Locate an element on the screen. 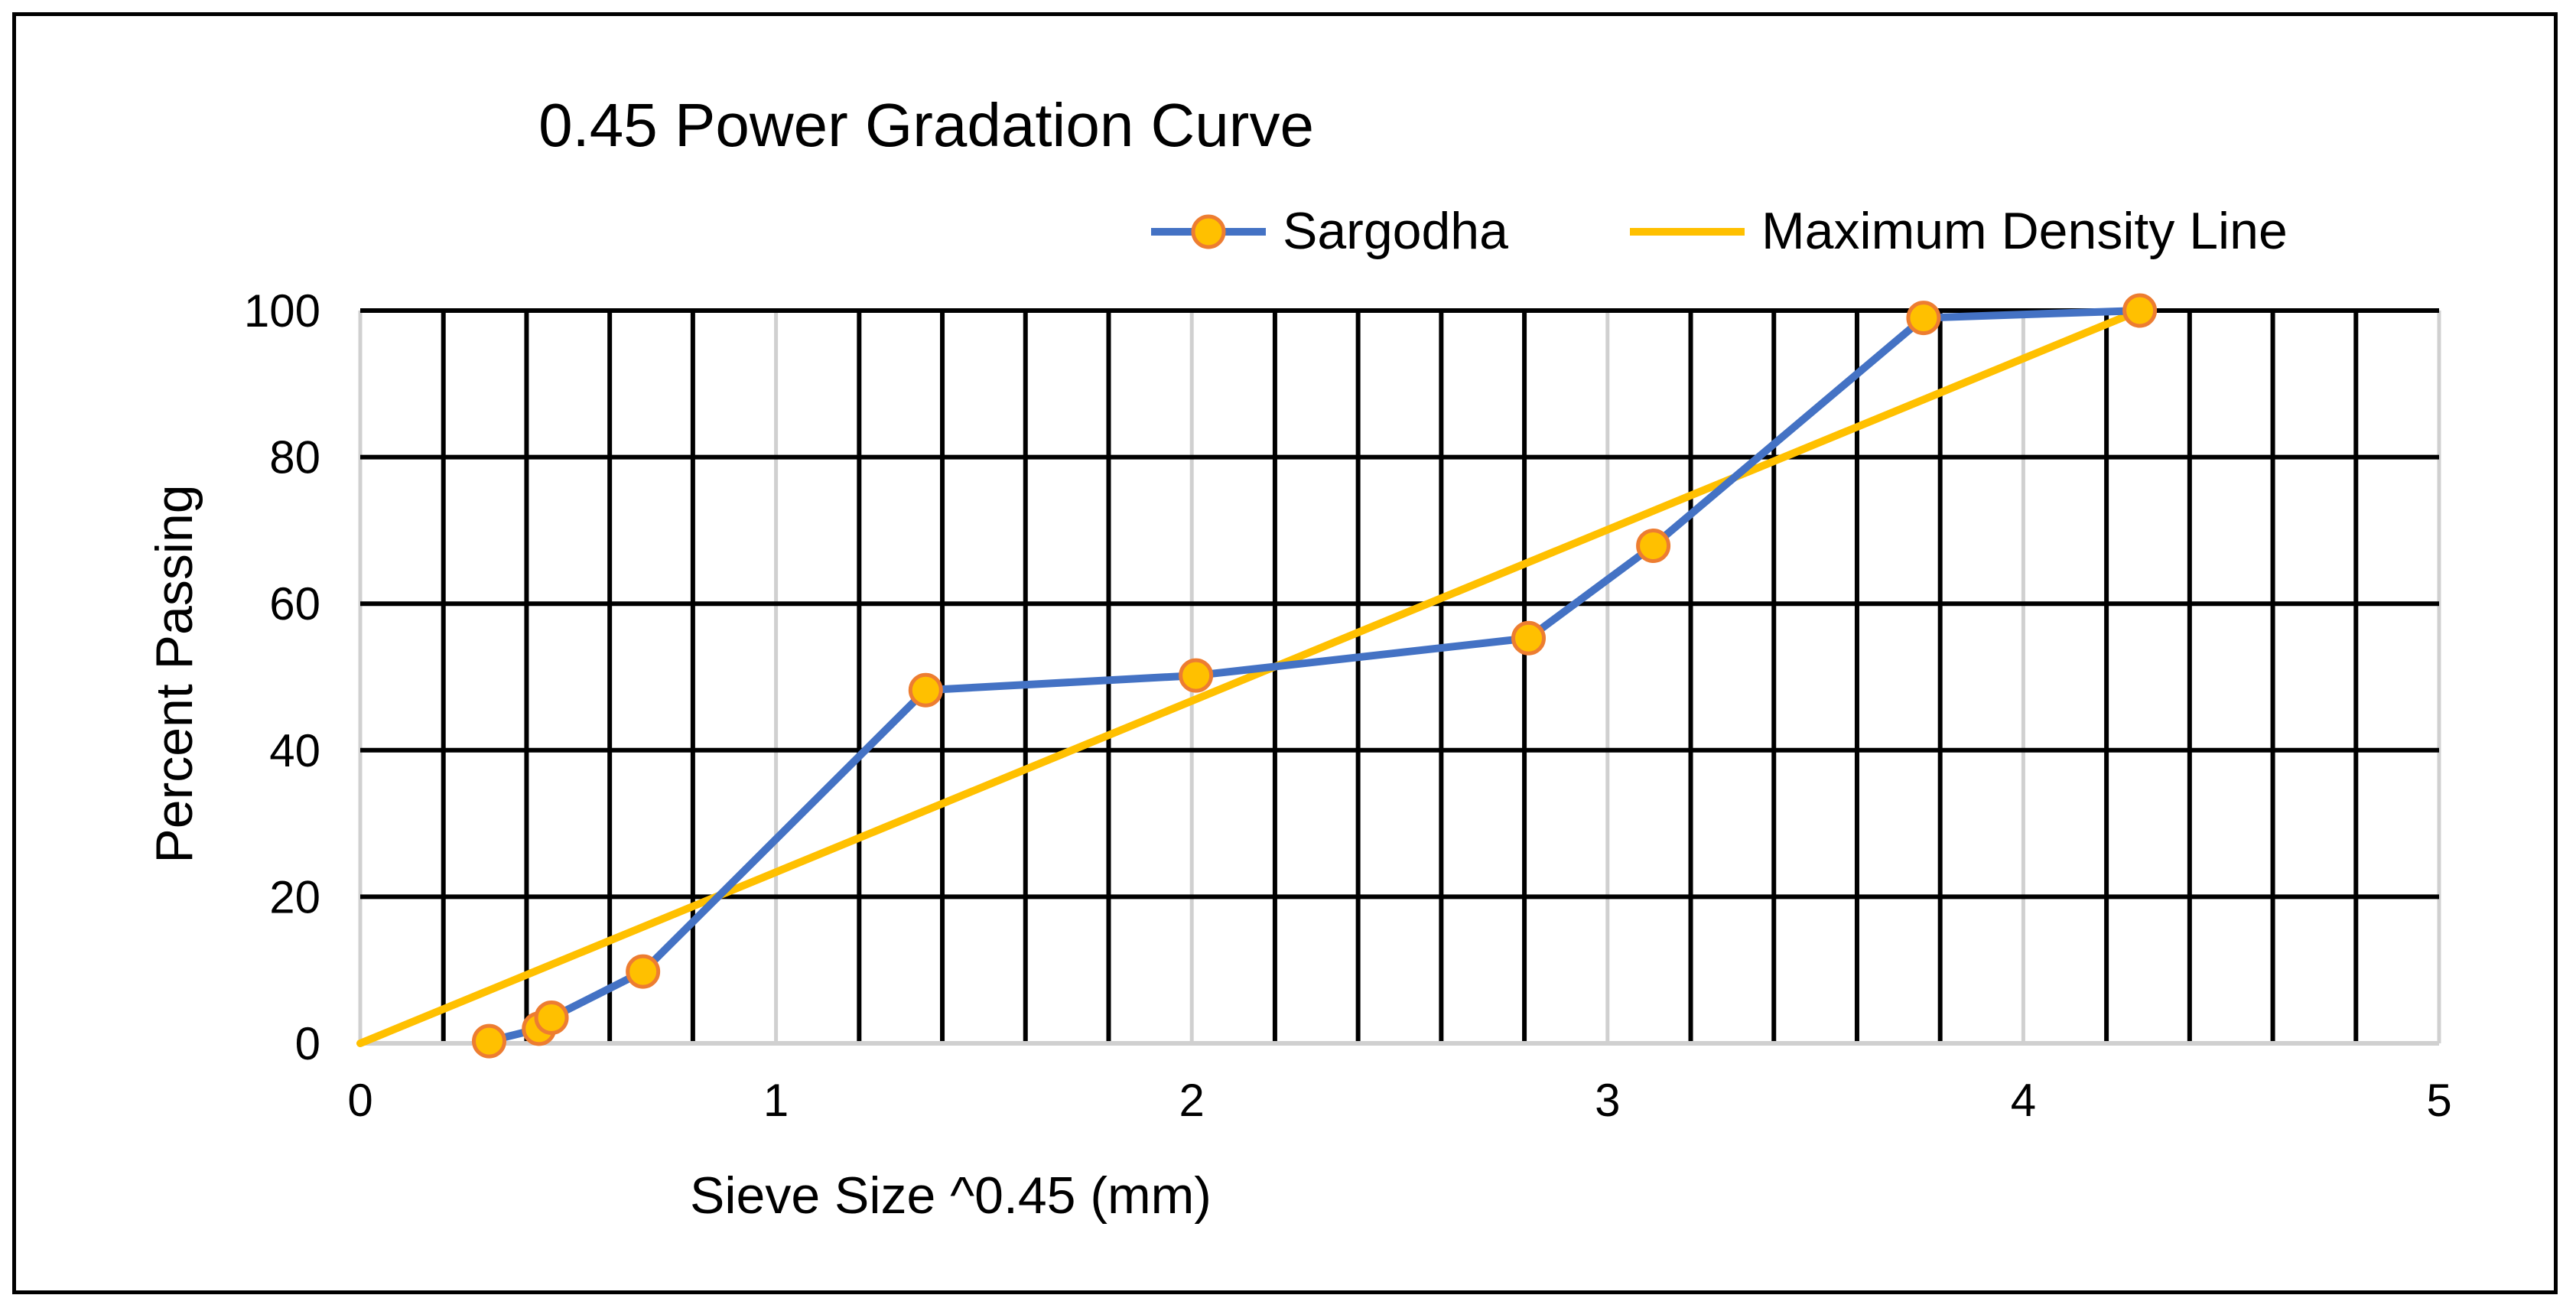 This screenshot has width=2576, height=1308. x-axis-label: Sieve Size ^0.45 (mm) is located at coordinates (951, 1195).